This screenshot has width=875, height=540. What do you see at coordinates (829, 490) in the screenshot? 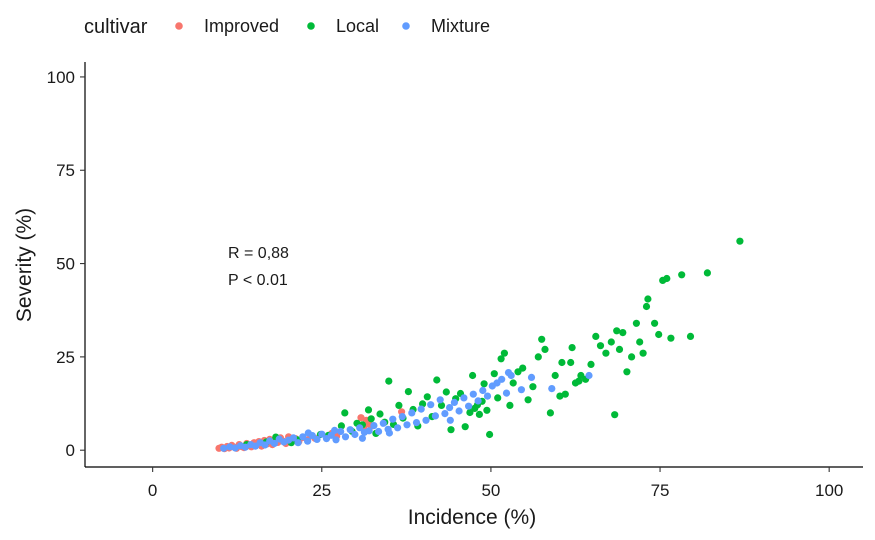
I see `x-tick-label: 100` at bounding box center [829, 490].